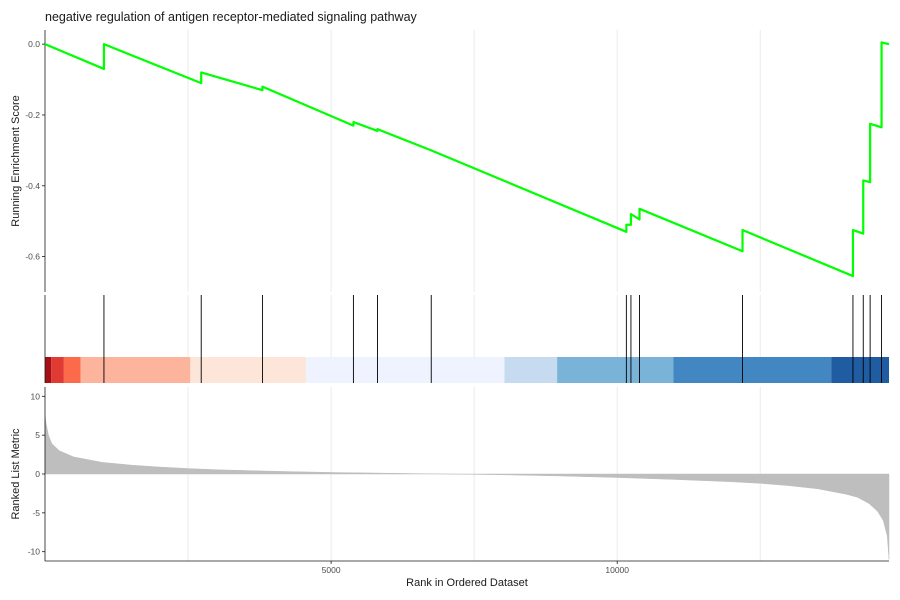 The width and height of the screenshot is (900, 600). What do you see at coordinates (34, 552) in the screenshot?
I see `metric-tick-label-4: -10` at bounding box center [34, 552].